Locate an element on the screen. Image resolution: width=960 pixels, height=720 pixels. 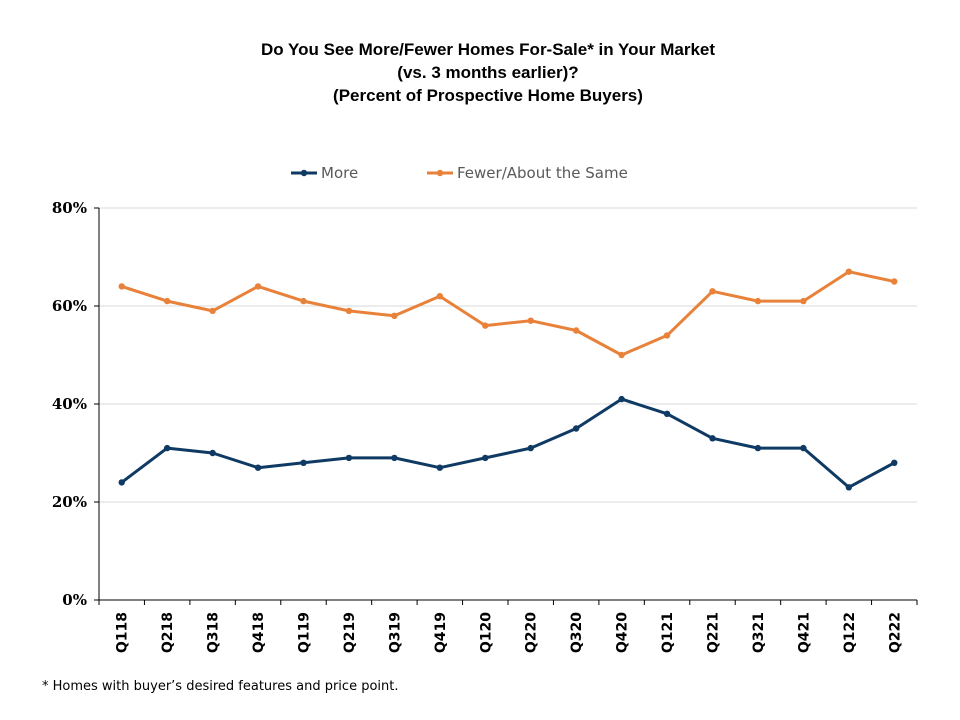
x-tick-label: Q119 is located at coordinates (305, 632).